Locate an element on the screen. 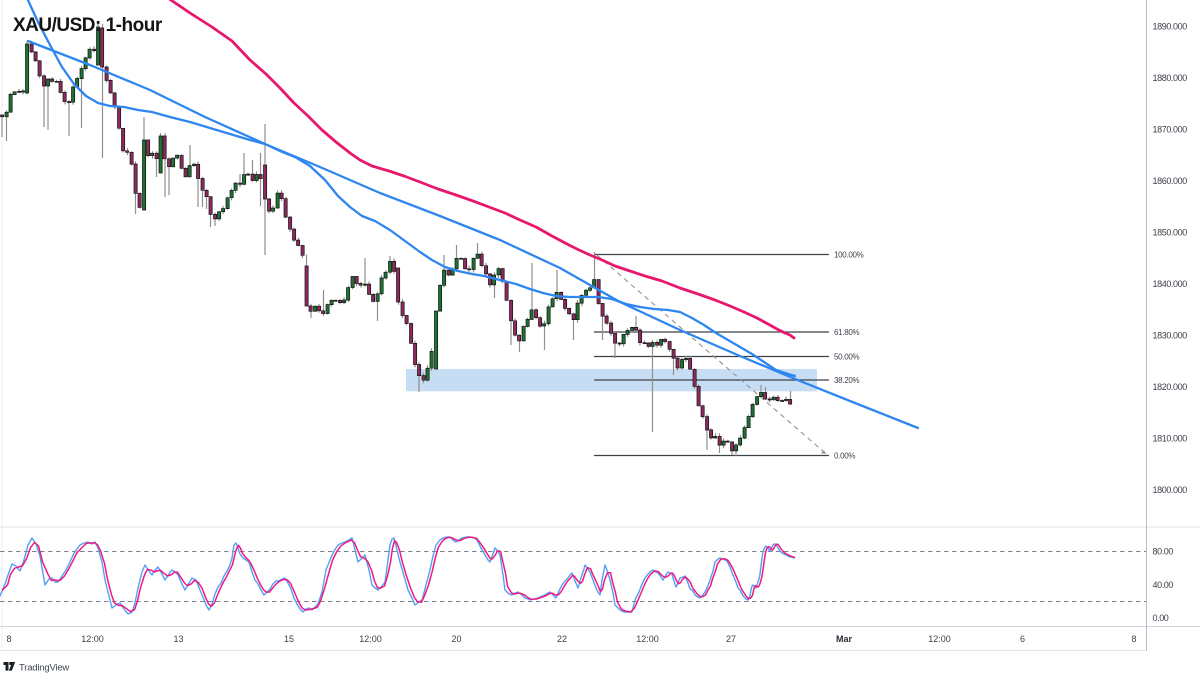 The height and width of the screenshot is (675, 1200). svg-text: XAU/USD: 1-hour is located at coordinates (88, 25).